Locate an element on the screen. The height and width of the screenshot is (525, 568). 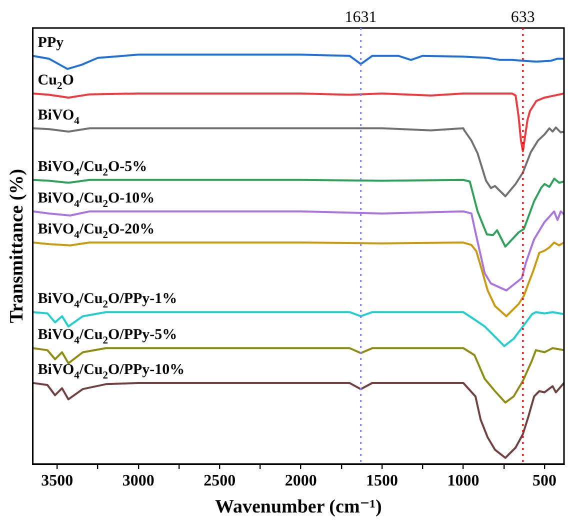
x-axis-title: Wavenumber (cm⁻¹) is located at coordinates (298, 507).